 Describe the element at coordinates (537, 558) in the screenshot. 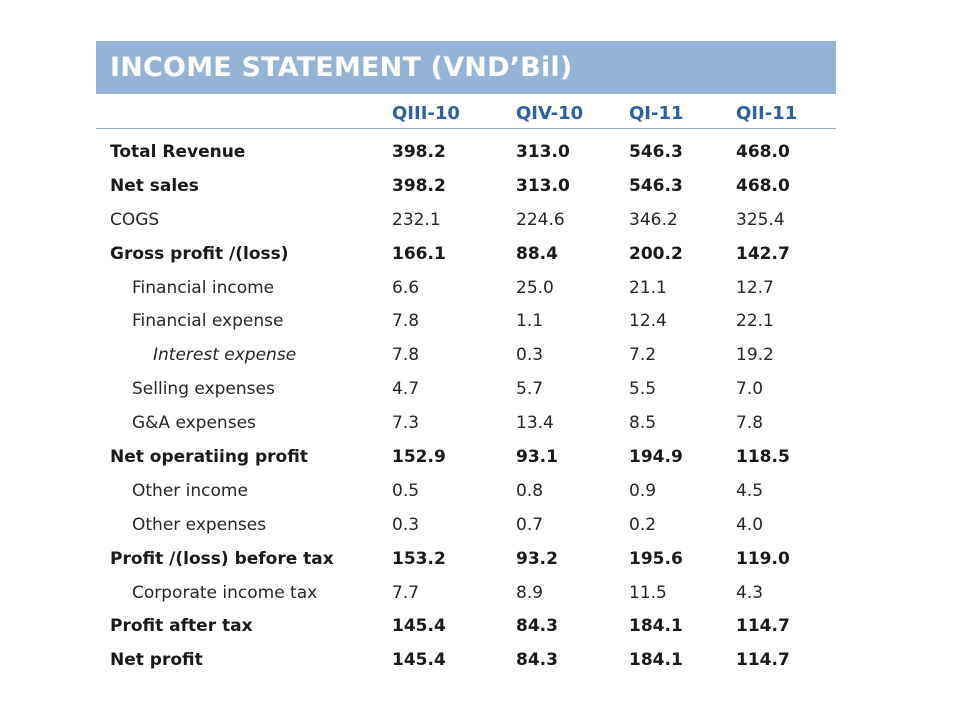

I see `cell-value: 93.2` at that location.